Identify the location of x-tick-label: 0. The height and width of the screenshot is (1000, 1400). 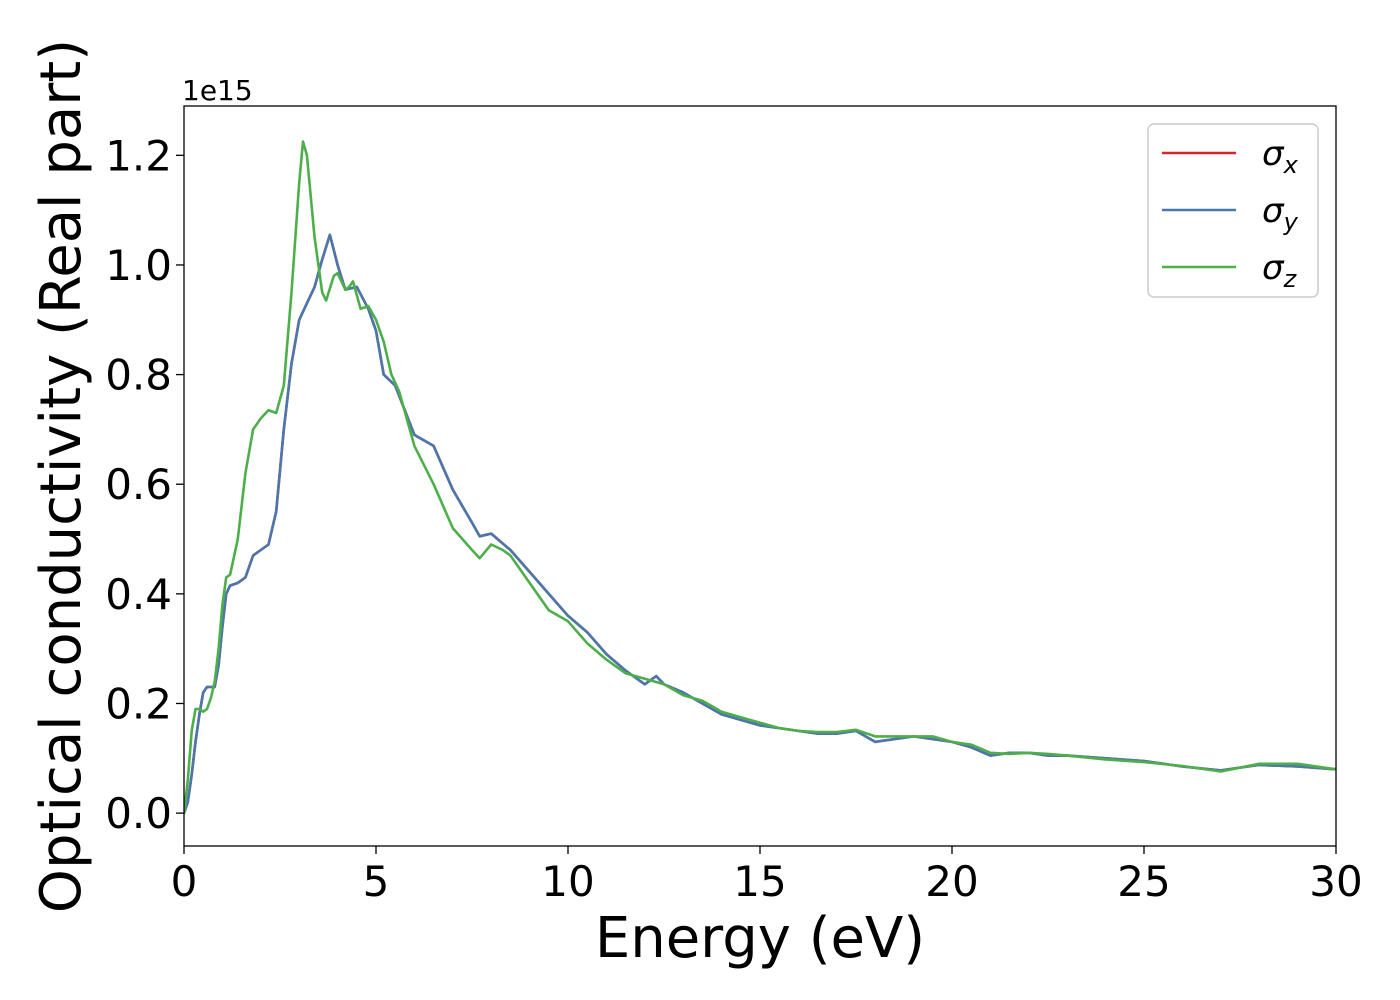
(184, 881).